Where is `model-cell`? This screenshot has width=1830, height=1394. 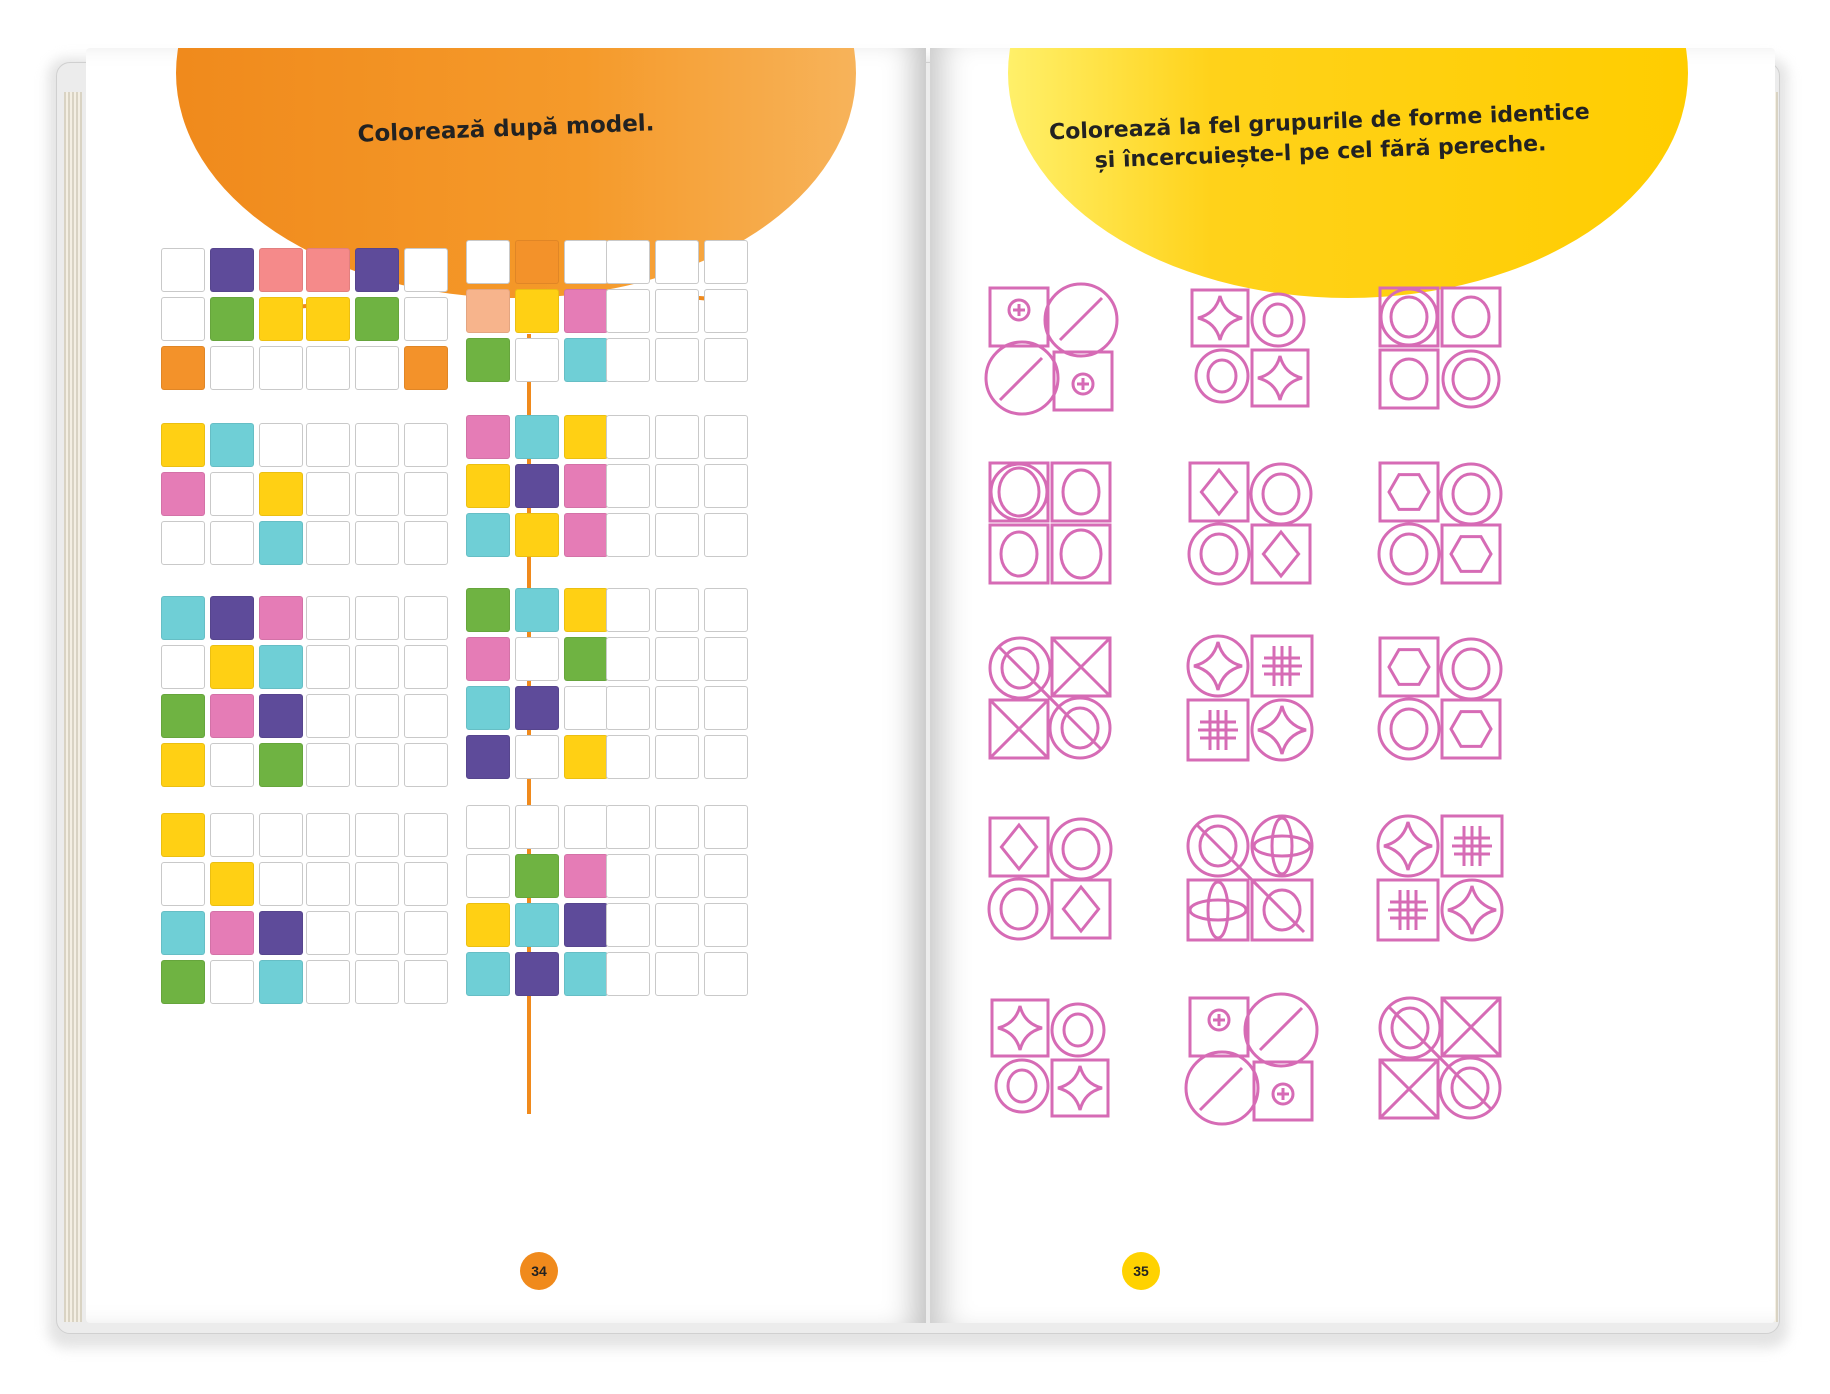 model-cell is located at coordinates (586, 659).